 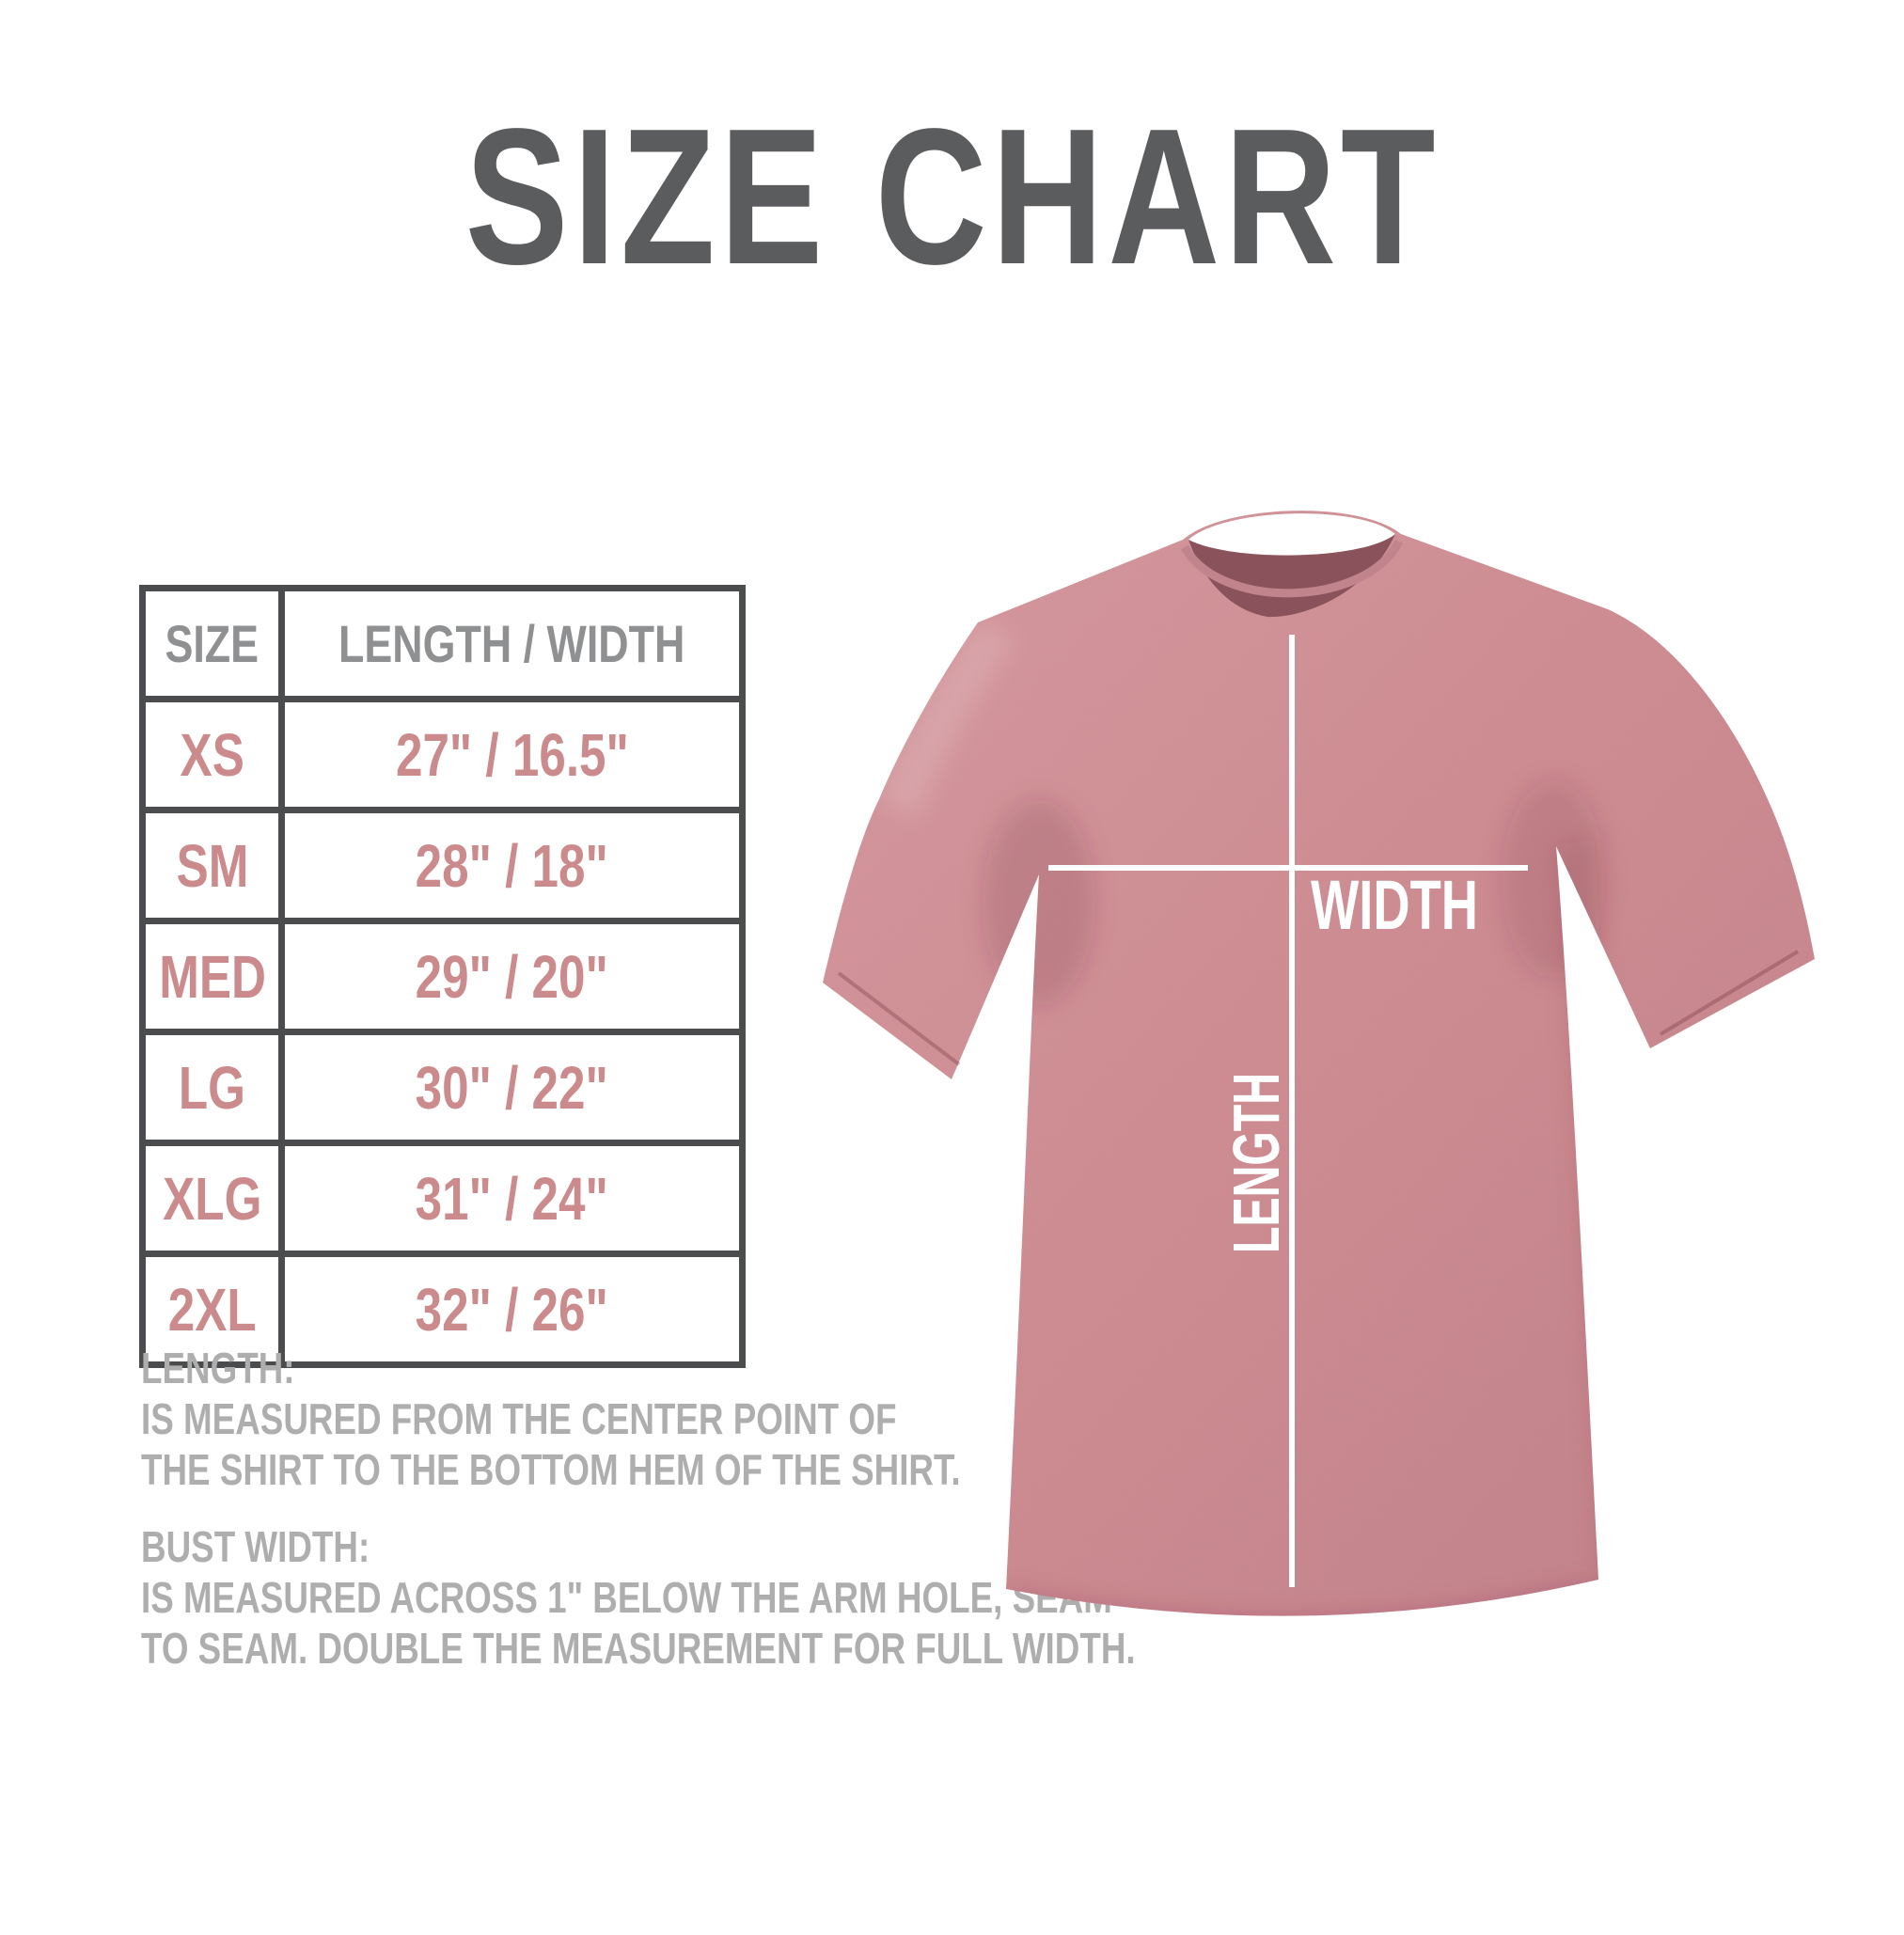 I want to click on bust-width-note-label: BUST WIDTH:, so click(x=255, y=1546).